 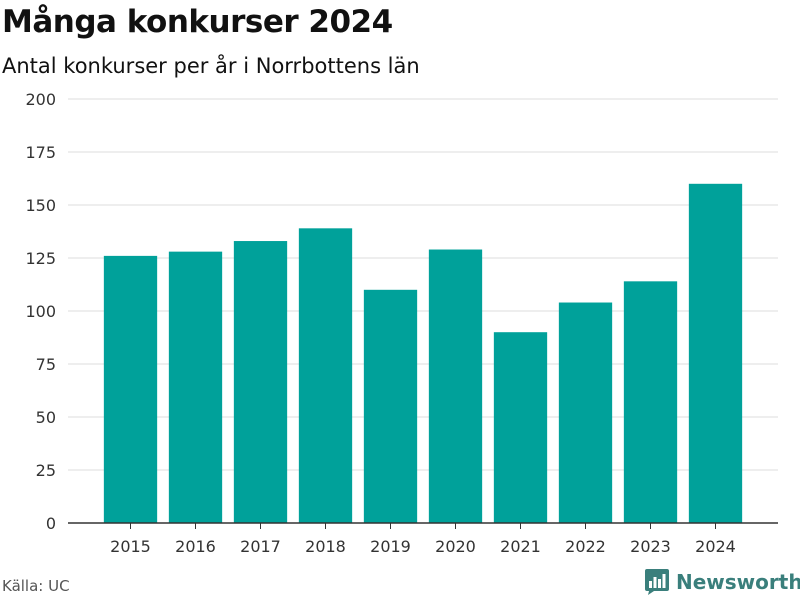 I want to click on x-tick-label: 2023, so click(x=650, y=546).